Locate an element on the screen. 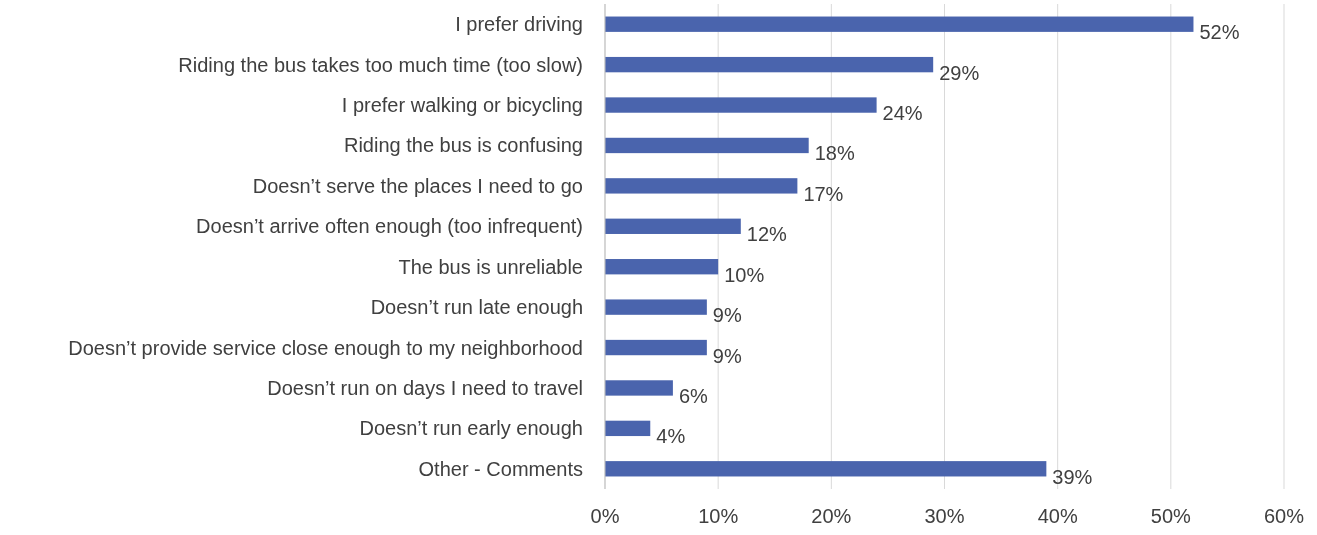  data-label: 10% is located at coordinates (744, 274).